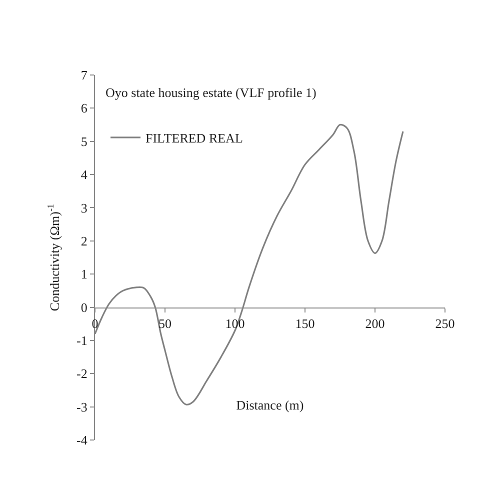 Image resolution: width=485 pixels, height=478 pixels. Describe the element at coordinates (82, 406) in the screenshot. I see `y-tick-label: -3` at that location.